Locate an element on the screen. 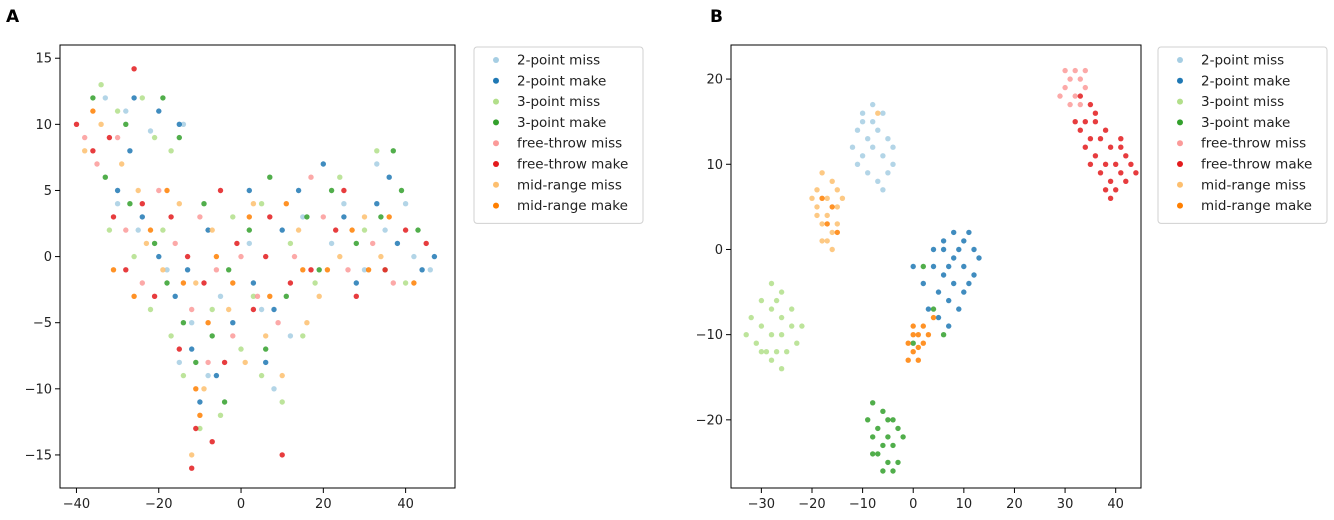  panel-a-xtick-label: −20 is located at coordinates (158, 504).